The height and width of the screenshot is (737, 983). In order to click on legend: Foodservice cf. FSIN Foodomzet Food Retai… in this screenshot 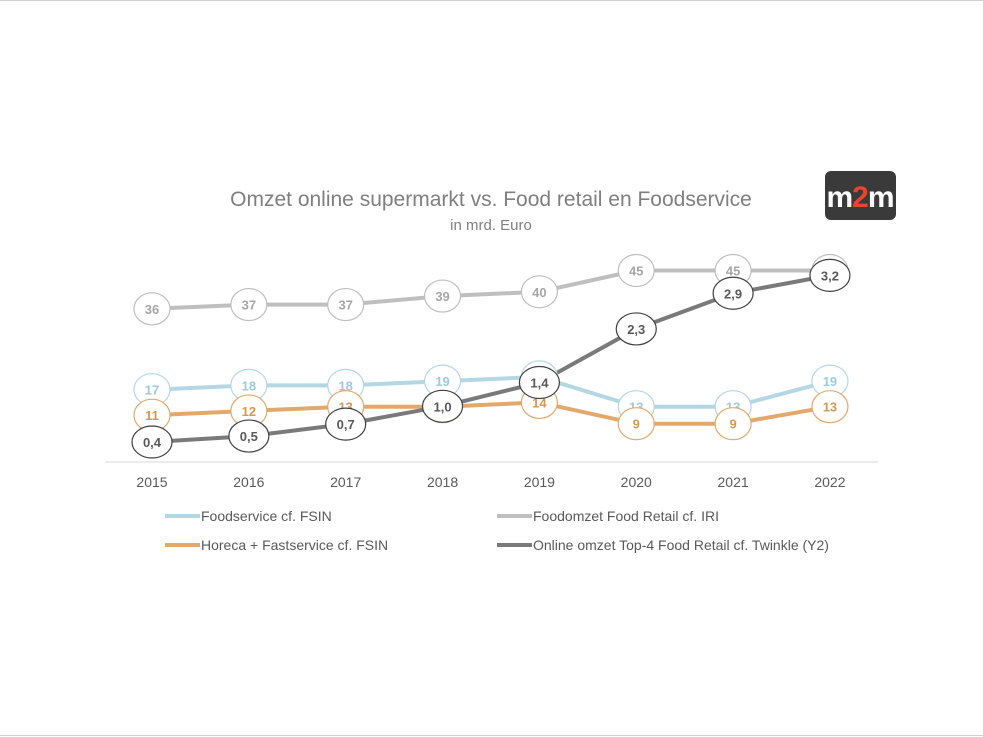, I will do `click(497, 530)`.